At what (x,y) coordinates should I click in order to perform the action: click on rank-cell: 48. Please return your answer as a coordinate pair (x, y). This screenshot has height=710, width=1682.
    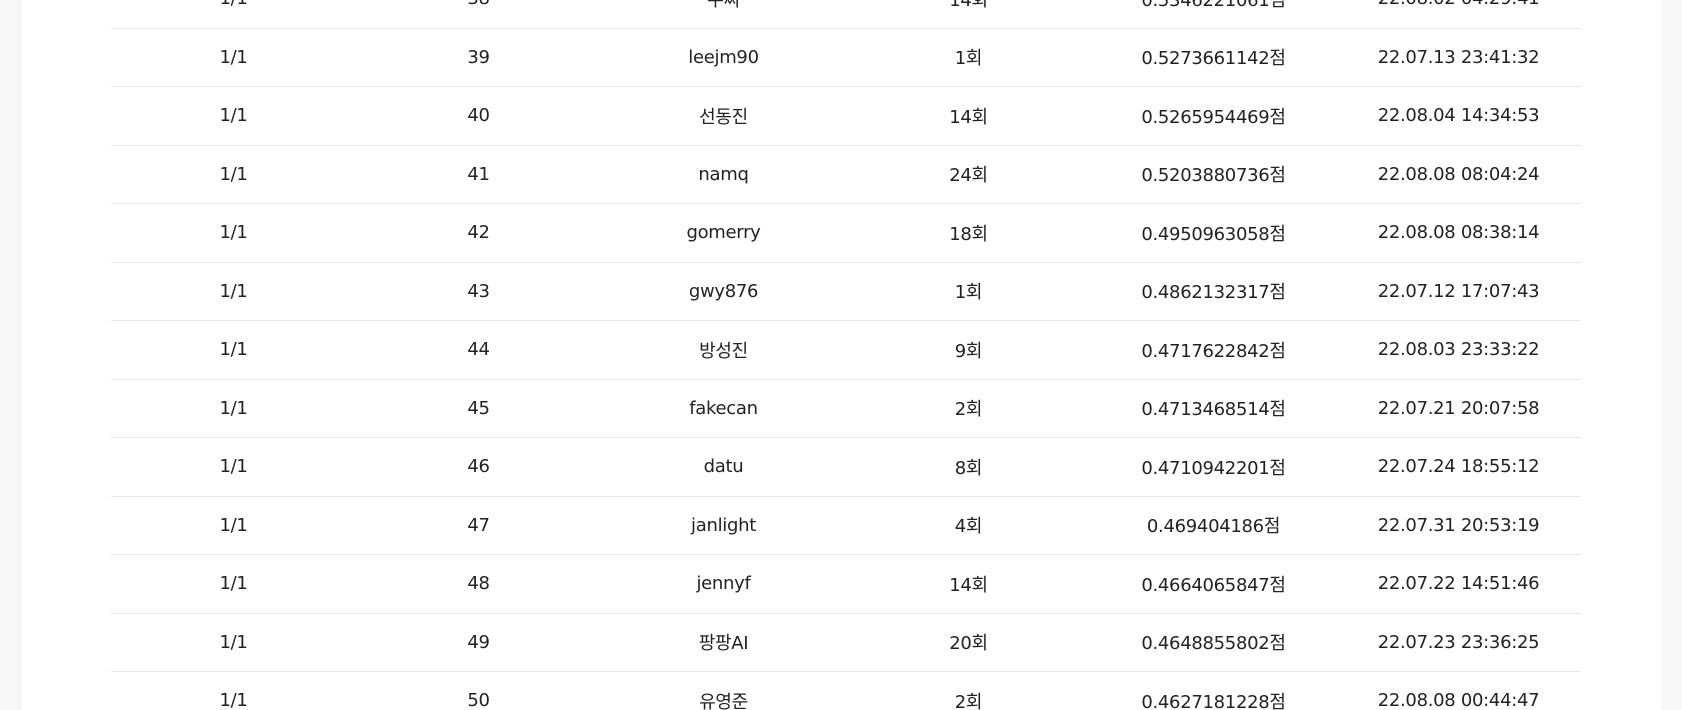
    Looking at the image, I should click on (478, 584).